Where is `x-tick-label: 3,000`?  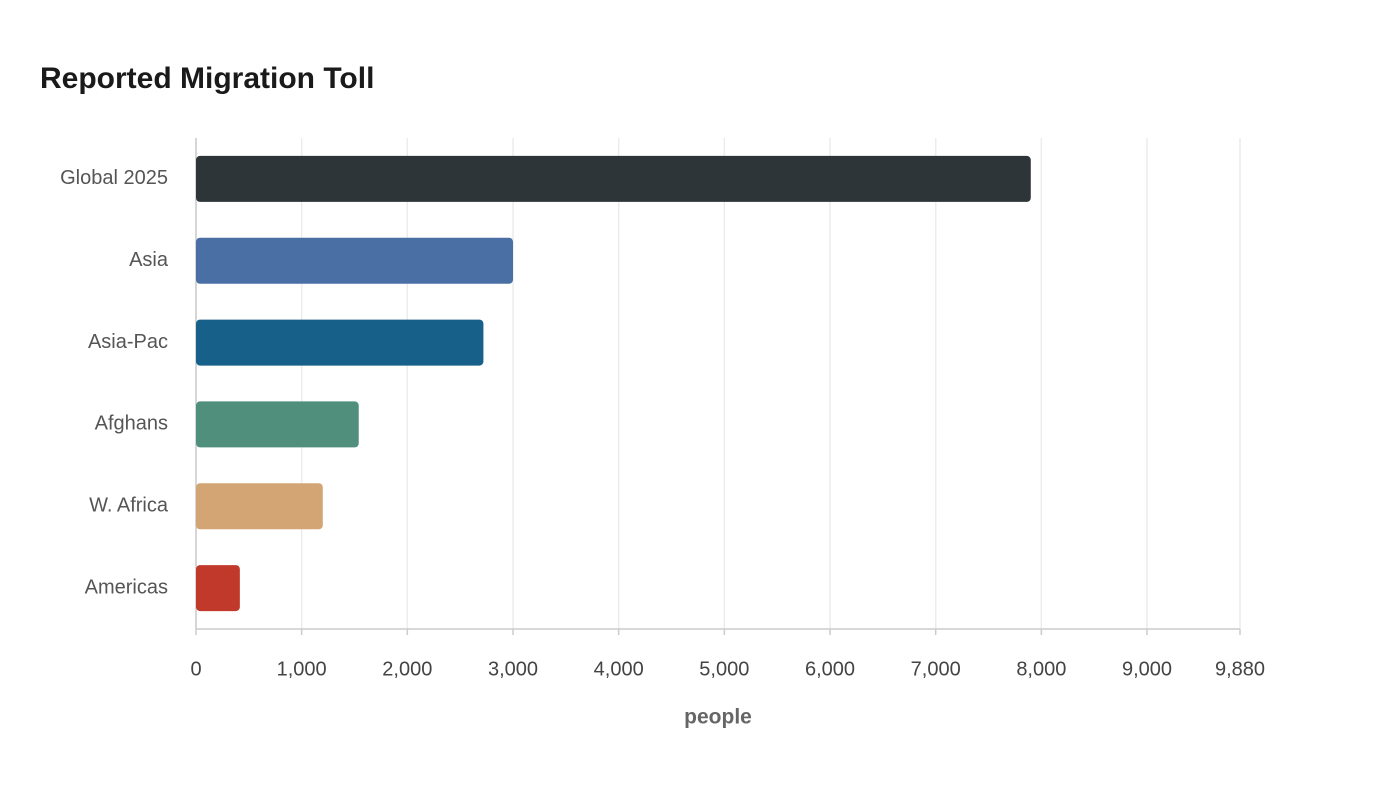
x-tick-label: 3,000 is located at coordinates (513, 669).